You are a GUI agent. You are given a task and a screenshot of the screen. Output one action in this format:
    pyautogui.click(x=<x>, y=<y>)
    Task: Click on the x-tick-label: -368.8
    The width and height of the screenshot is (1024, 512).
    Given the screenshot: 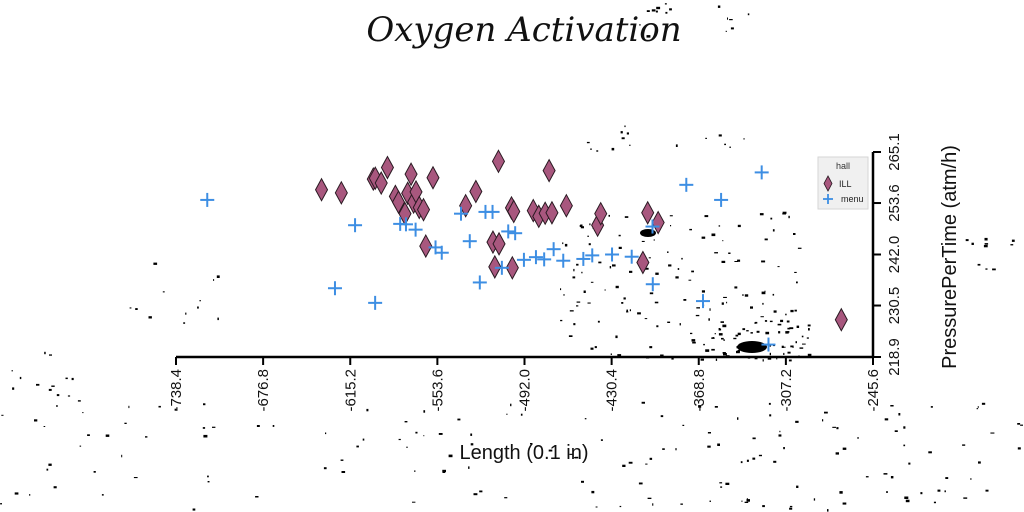 What is the action you would take?
    pyautogui.click(x=699, y=390)
    